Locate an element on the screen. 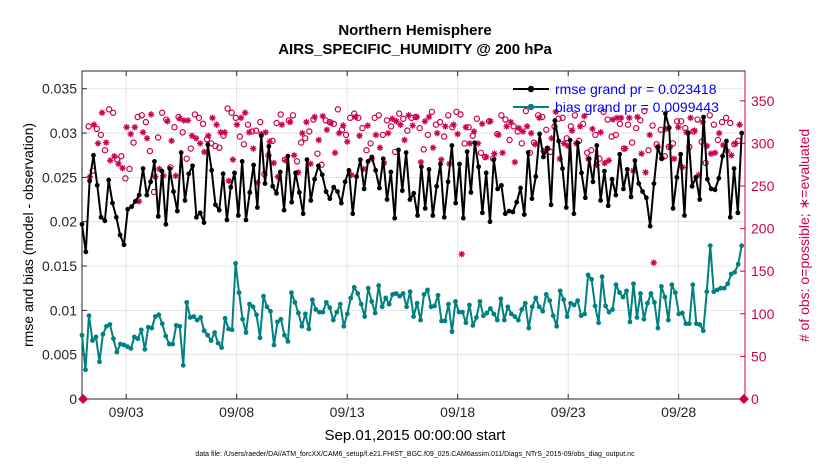 The height and width of the screenshot is (470, 830). y-tick-label: 0.025 is located at coordinates (59, 177).